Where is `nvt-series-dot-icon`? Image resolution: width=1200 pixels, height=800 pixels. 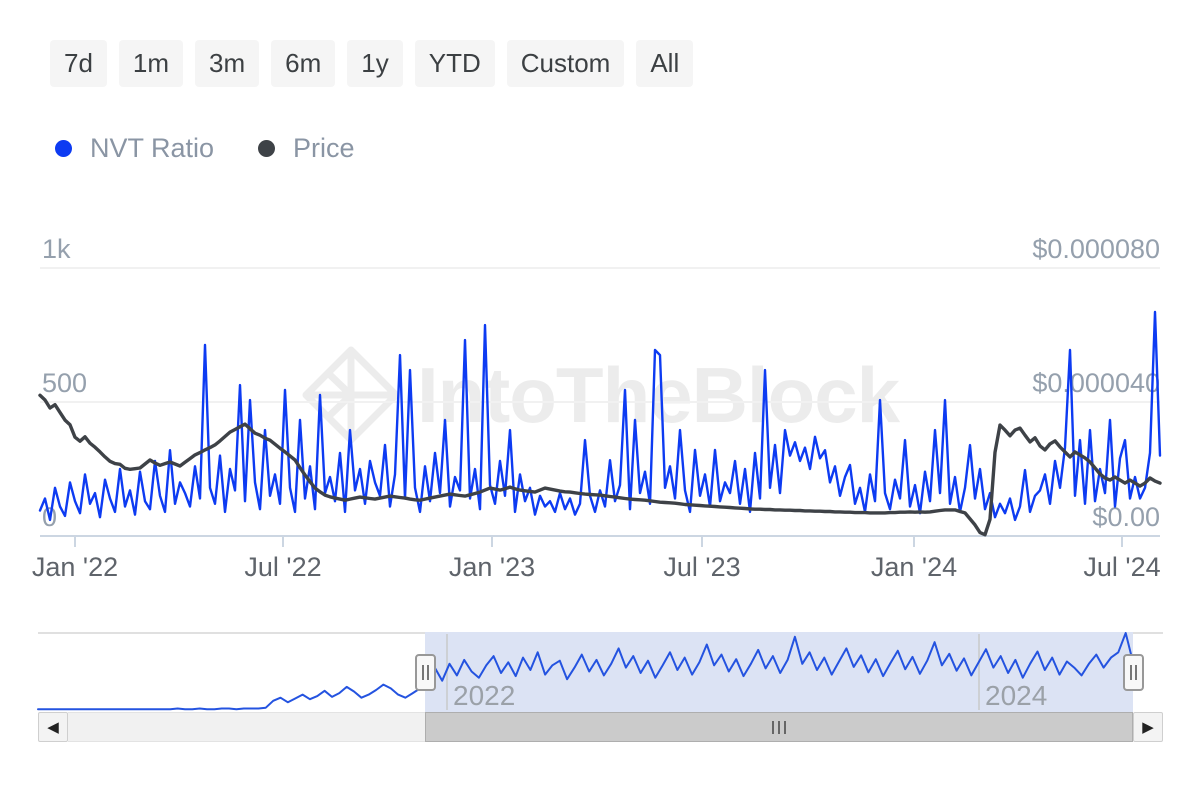 nvt-series-dot-icon is located at coordinates (63, 148).